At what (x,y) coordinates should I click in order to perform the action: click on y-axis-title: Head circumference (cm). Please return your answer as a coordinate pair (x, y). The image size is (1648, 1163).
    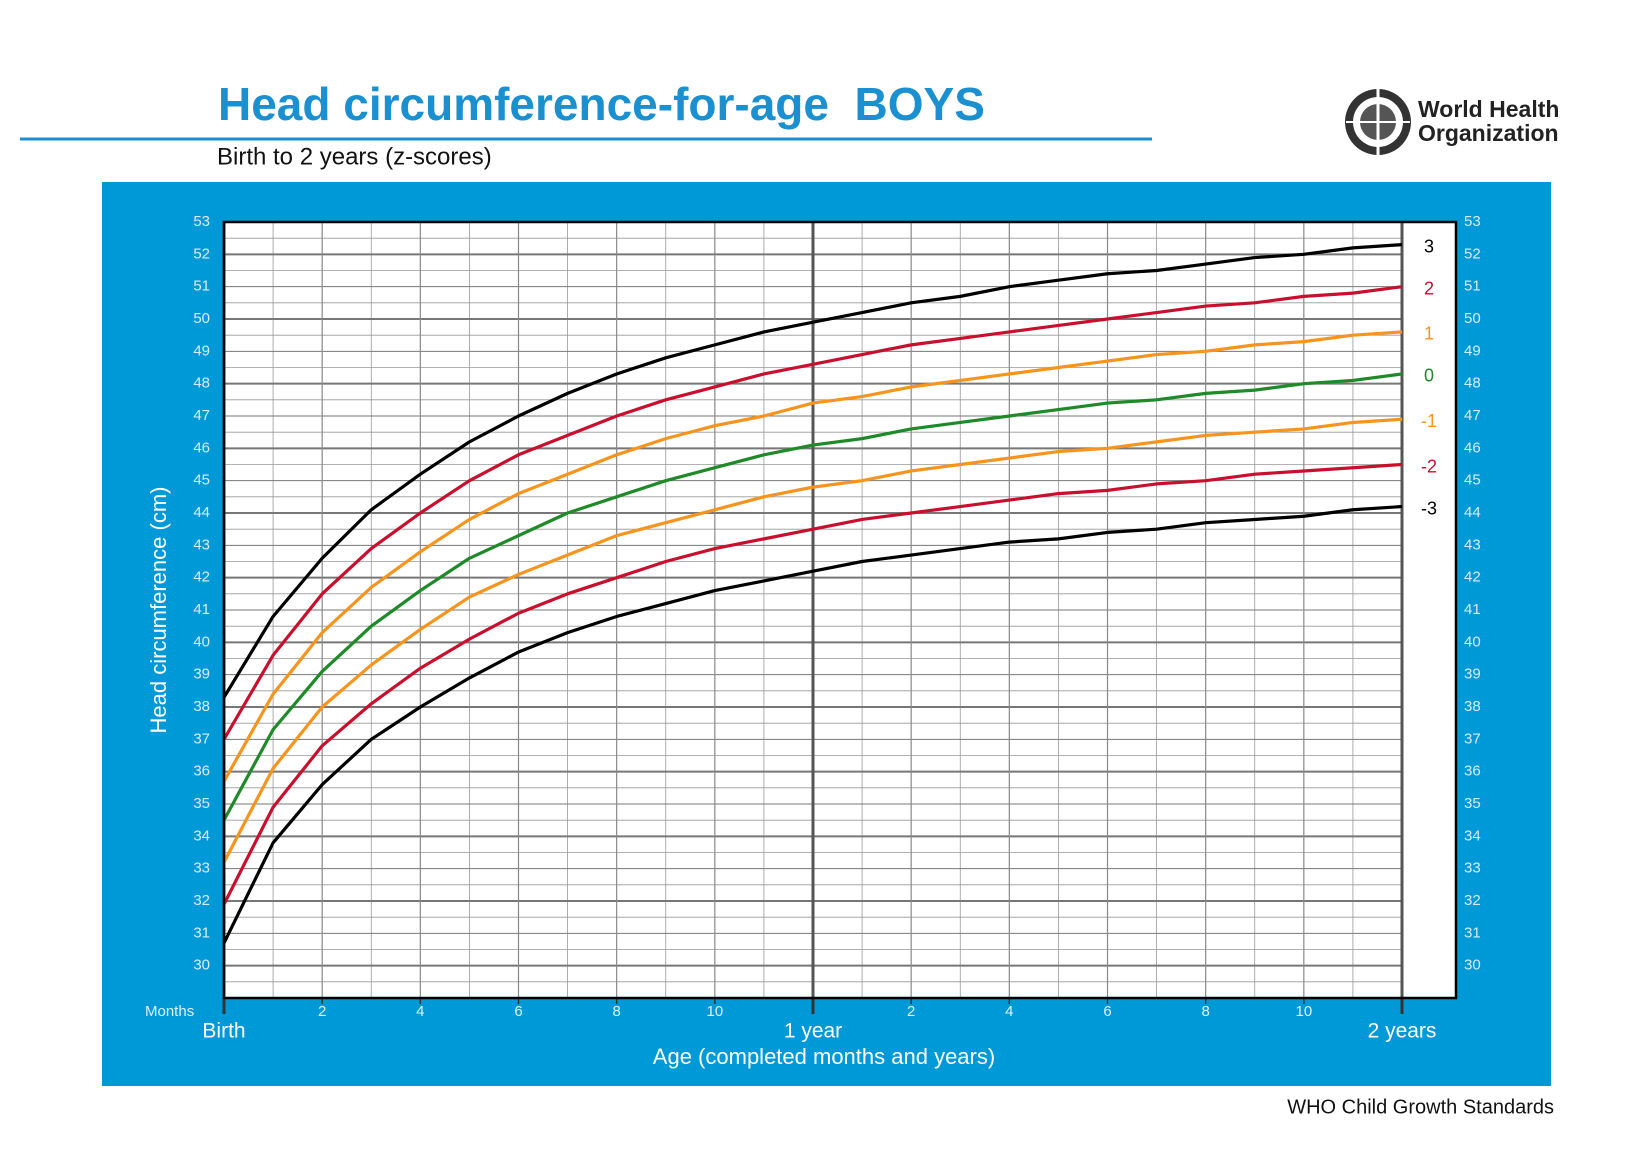
    Looking at the image, I should click on (158, 610).